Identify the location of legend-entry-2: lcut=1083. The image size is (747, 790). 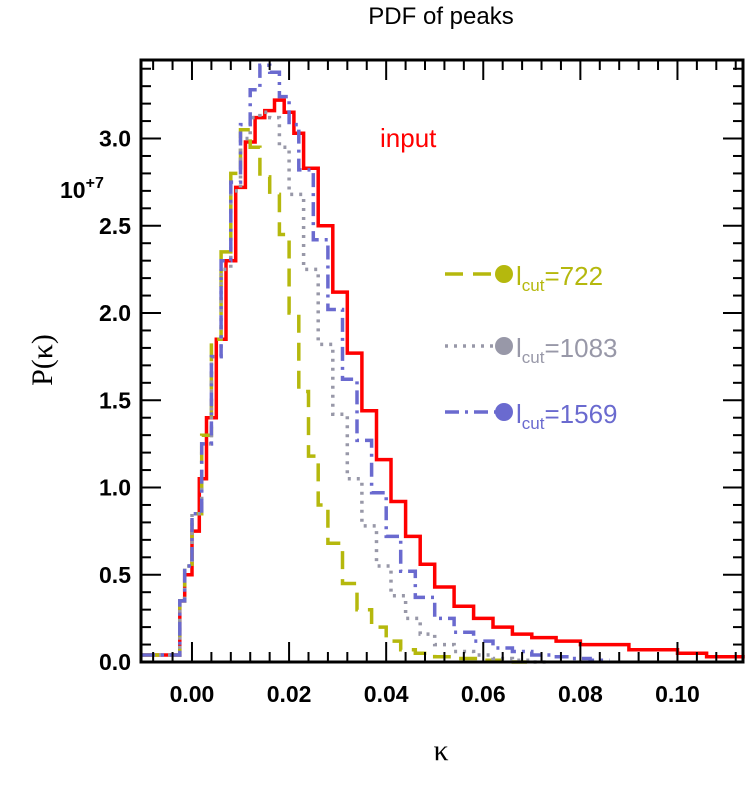
(531, 350).